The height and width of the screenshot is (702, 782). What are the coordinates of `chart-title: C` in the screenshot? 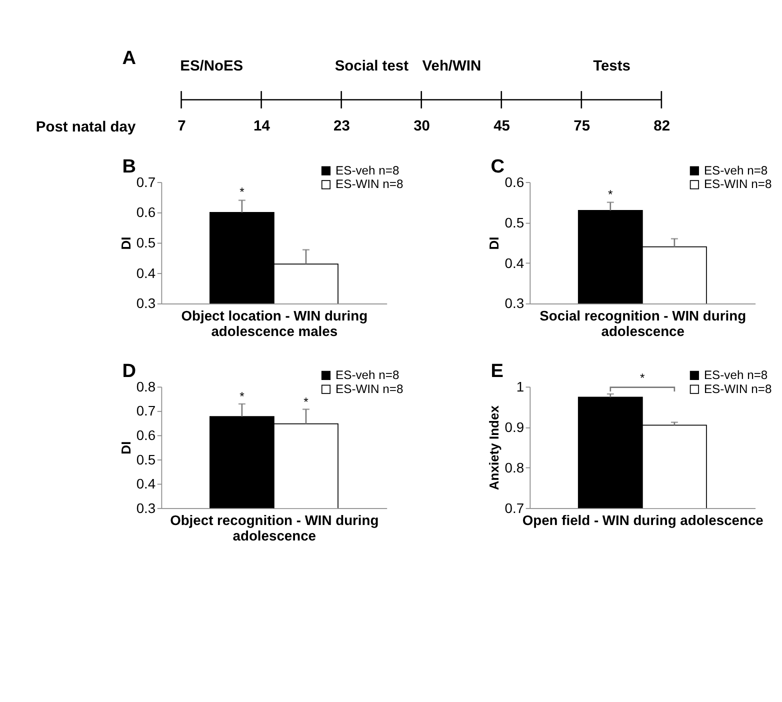 It's located at (497, 167).